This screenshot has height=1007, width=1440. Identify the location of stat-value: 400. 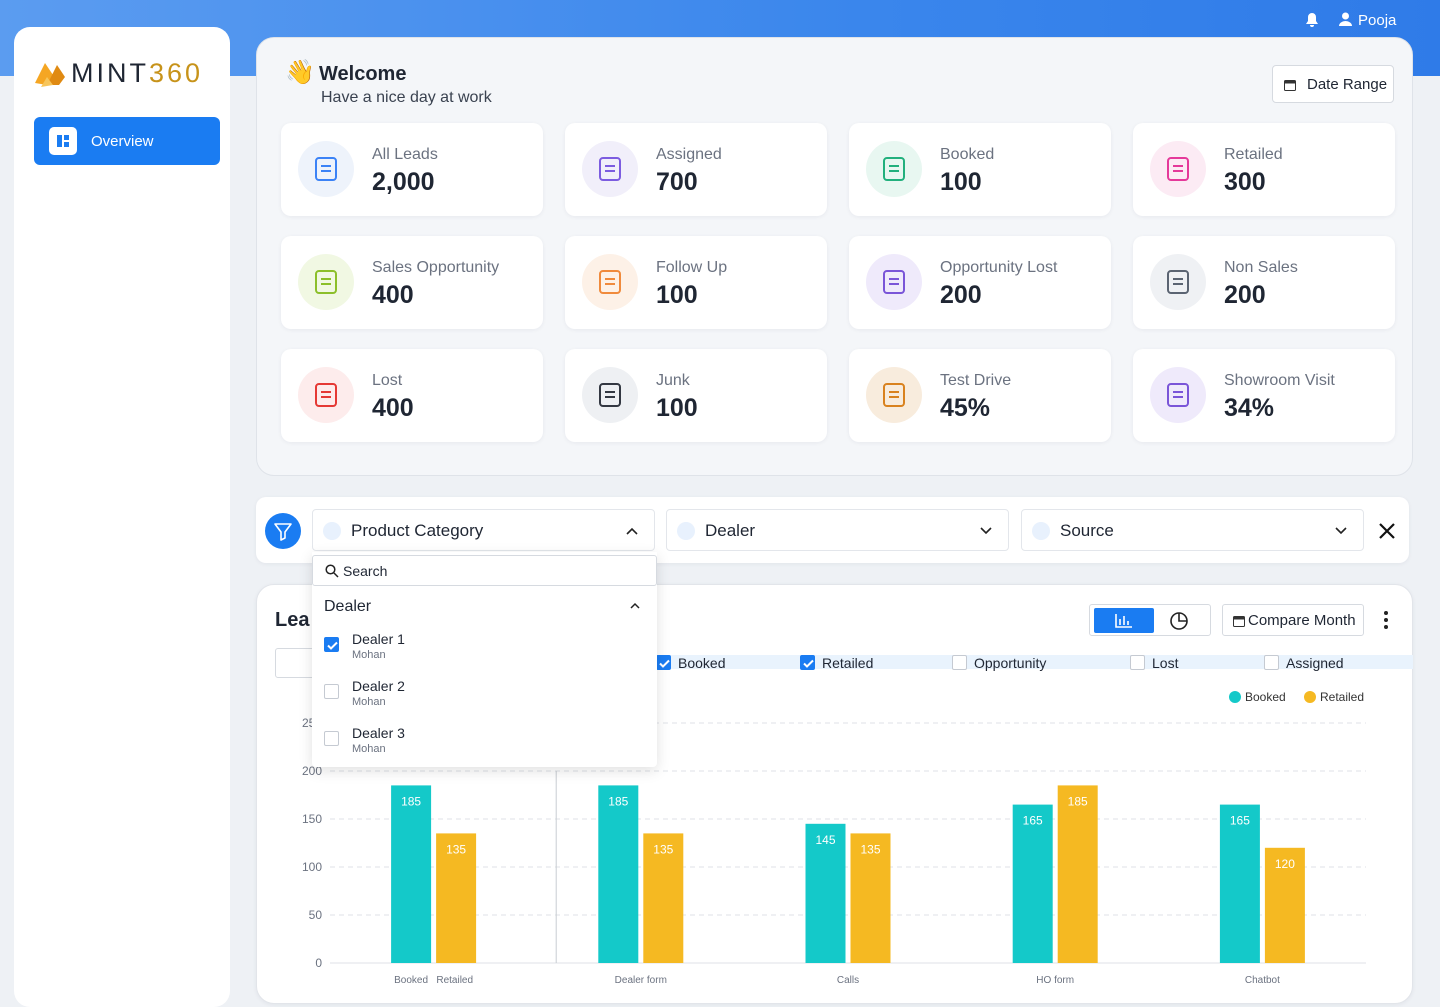
(393, 295).